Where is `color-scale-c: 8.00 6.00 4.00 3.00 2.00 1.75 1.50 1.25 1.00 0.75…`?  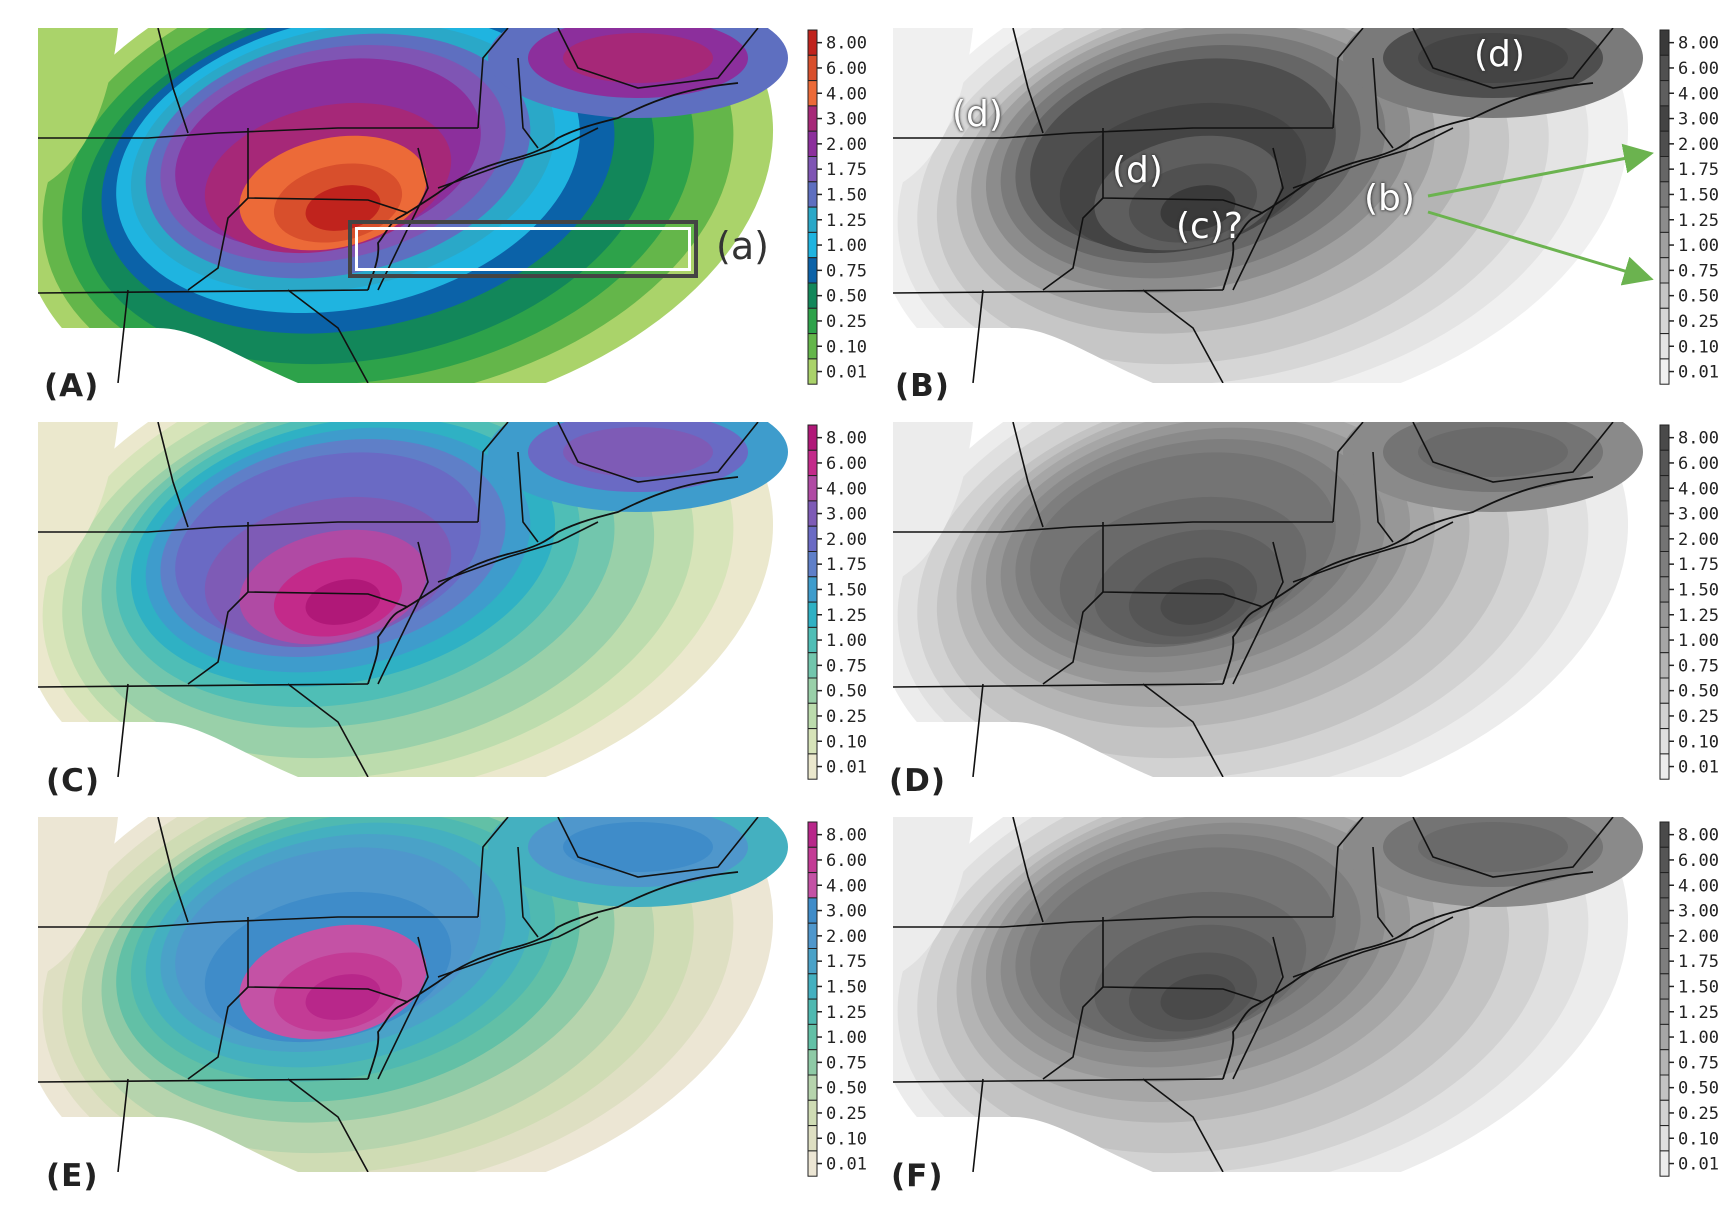
color-scale-c: 8.00 6.00 4.00 3.00 2.00 1.75 1.50 1.25 1.00 0.75… is located at coordinates (841, 606).